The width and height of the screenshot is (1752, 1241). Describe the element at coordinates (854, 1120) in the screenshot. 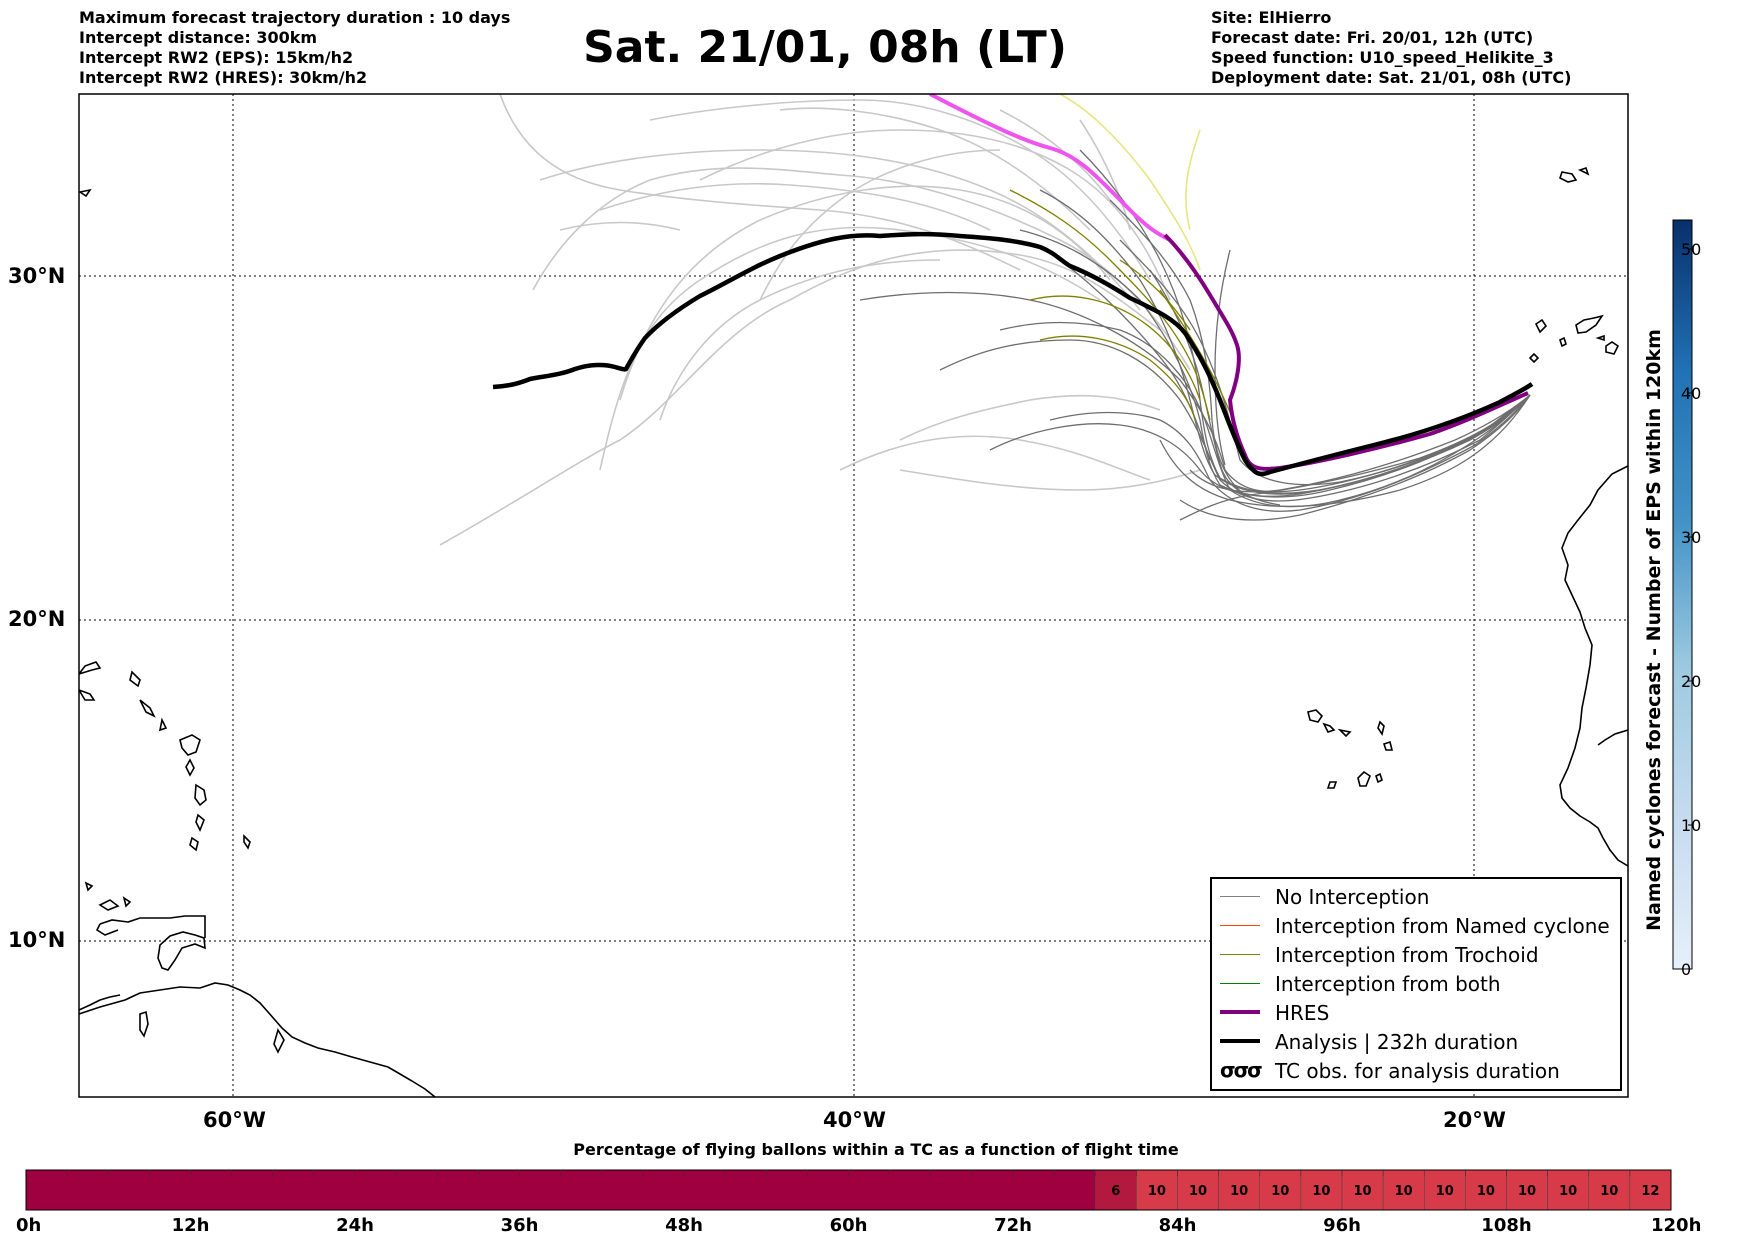

I see `lon-label-40w: 40°W` at that location.